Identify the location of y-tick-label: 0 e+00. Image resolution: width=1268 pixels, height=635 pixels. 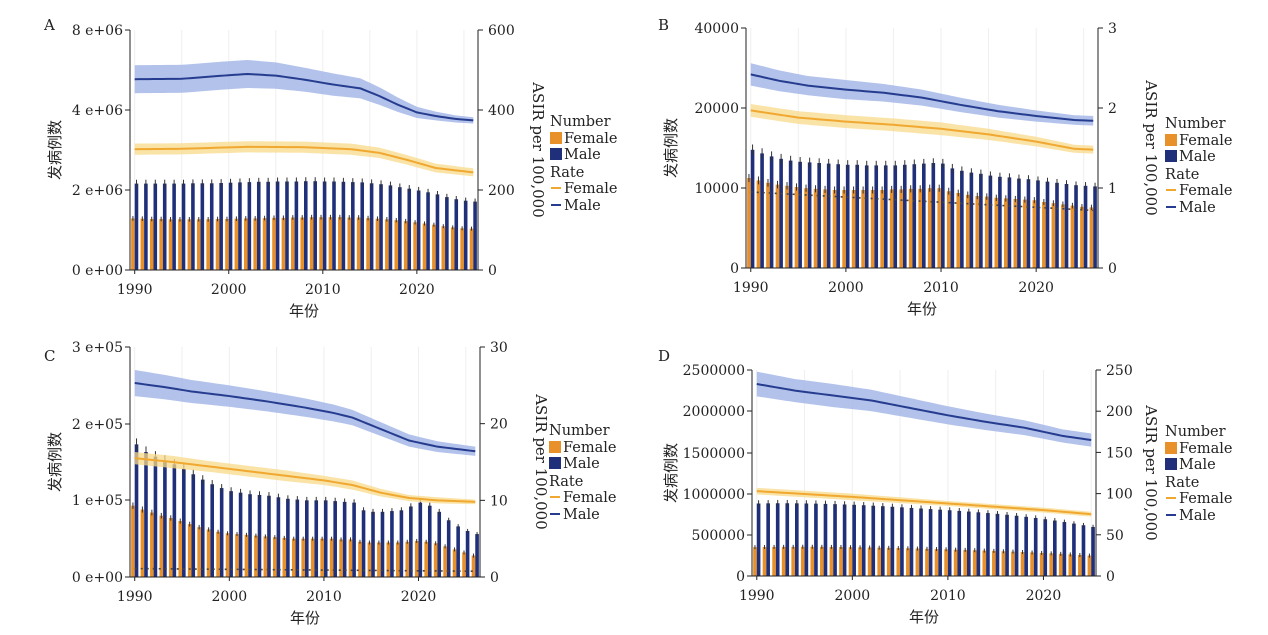
(97, 271).